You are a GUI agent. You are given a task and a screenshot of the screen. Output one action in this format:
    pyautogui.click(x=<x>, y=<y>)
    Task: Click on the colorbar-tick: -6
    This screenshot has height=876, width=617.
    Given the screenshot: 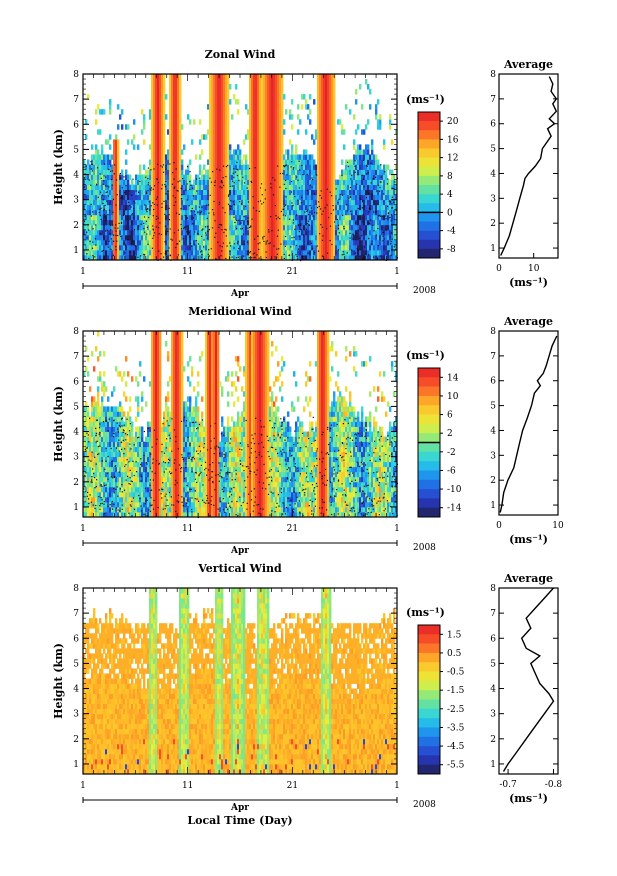 What is the action you would take?
    pyautogui.click(x=451, y=471)
    